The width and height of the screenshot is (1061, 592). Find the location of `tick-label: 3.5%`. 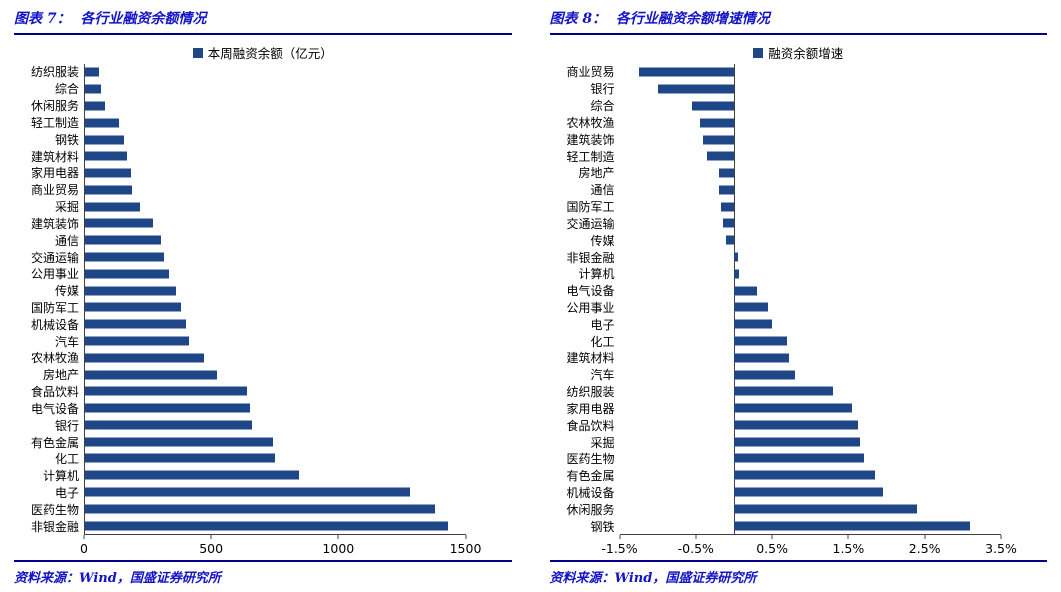

tick-label: 3.5% is located at coordinates (1001, 548).